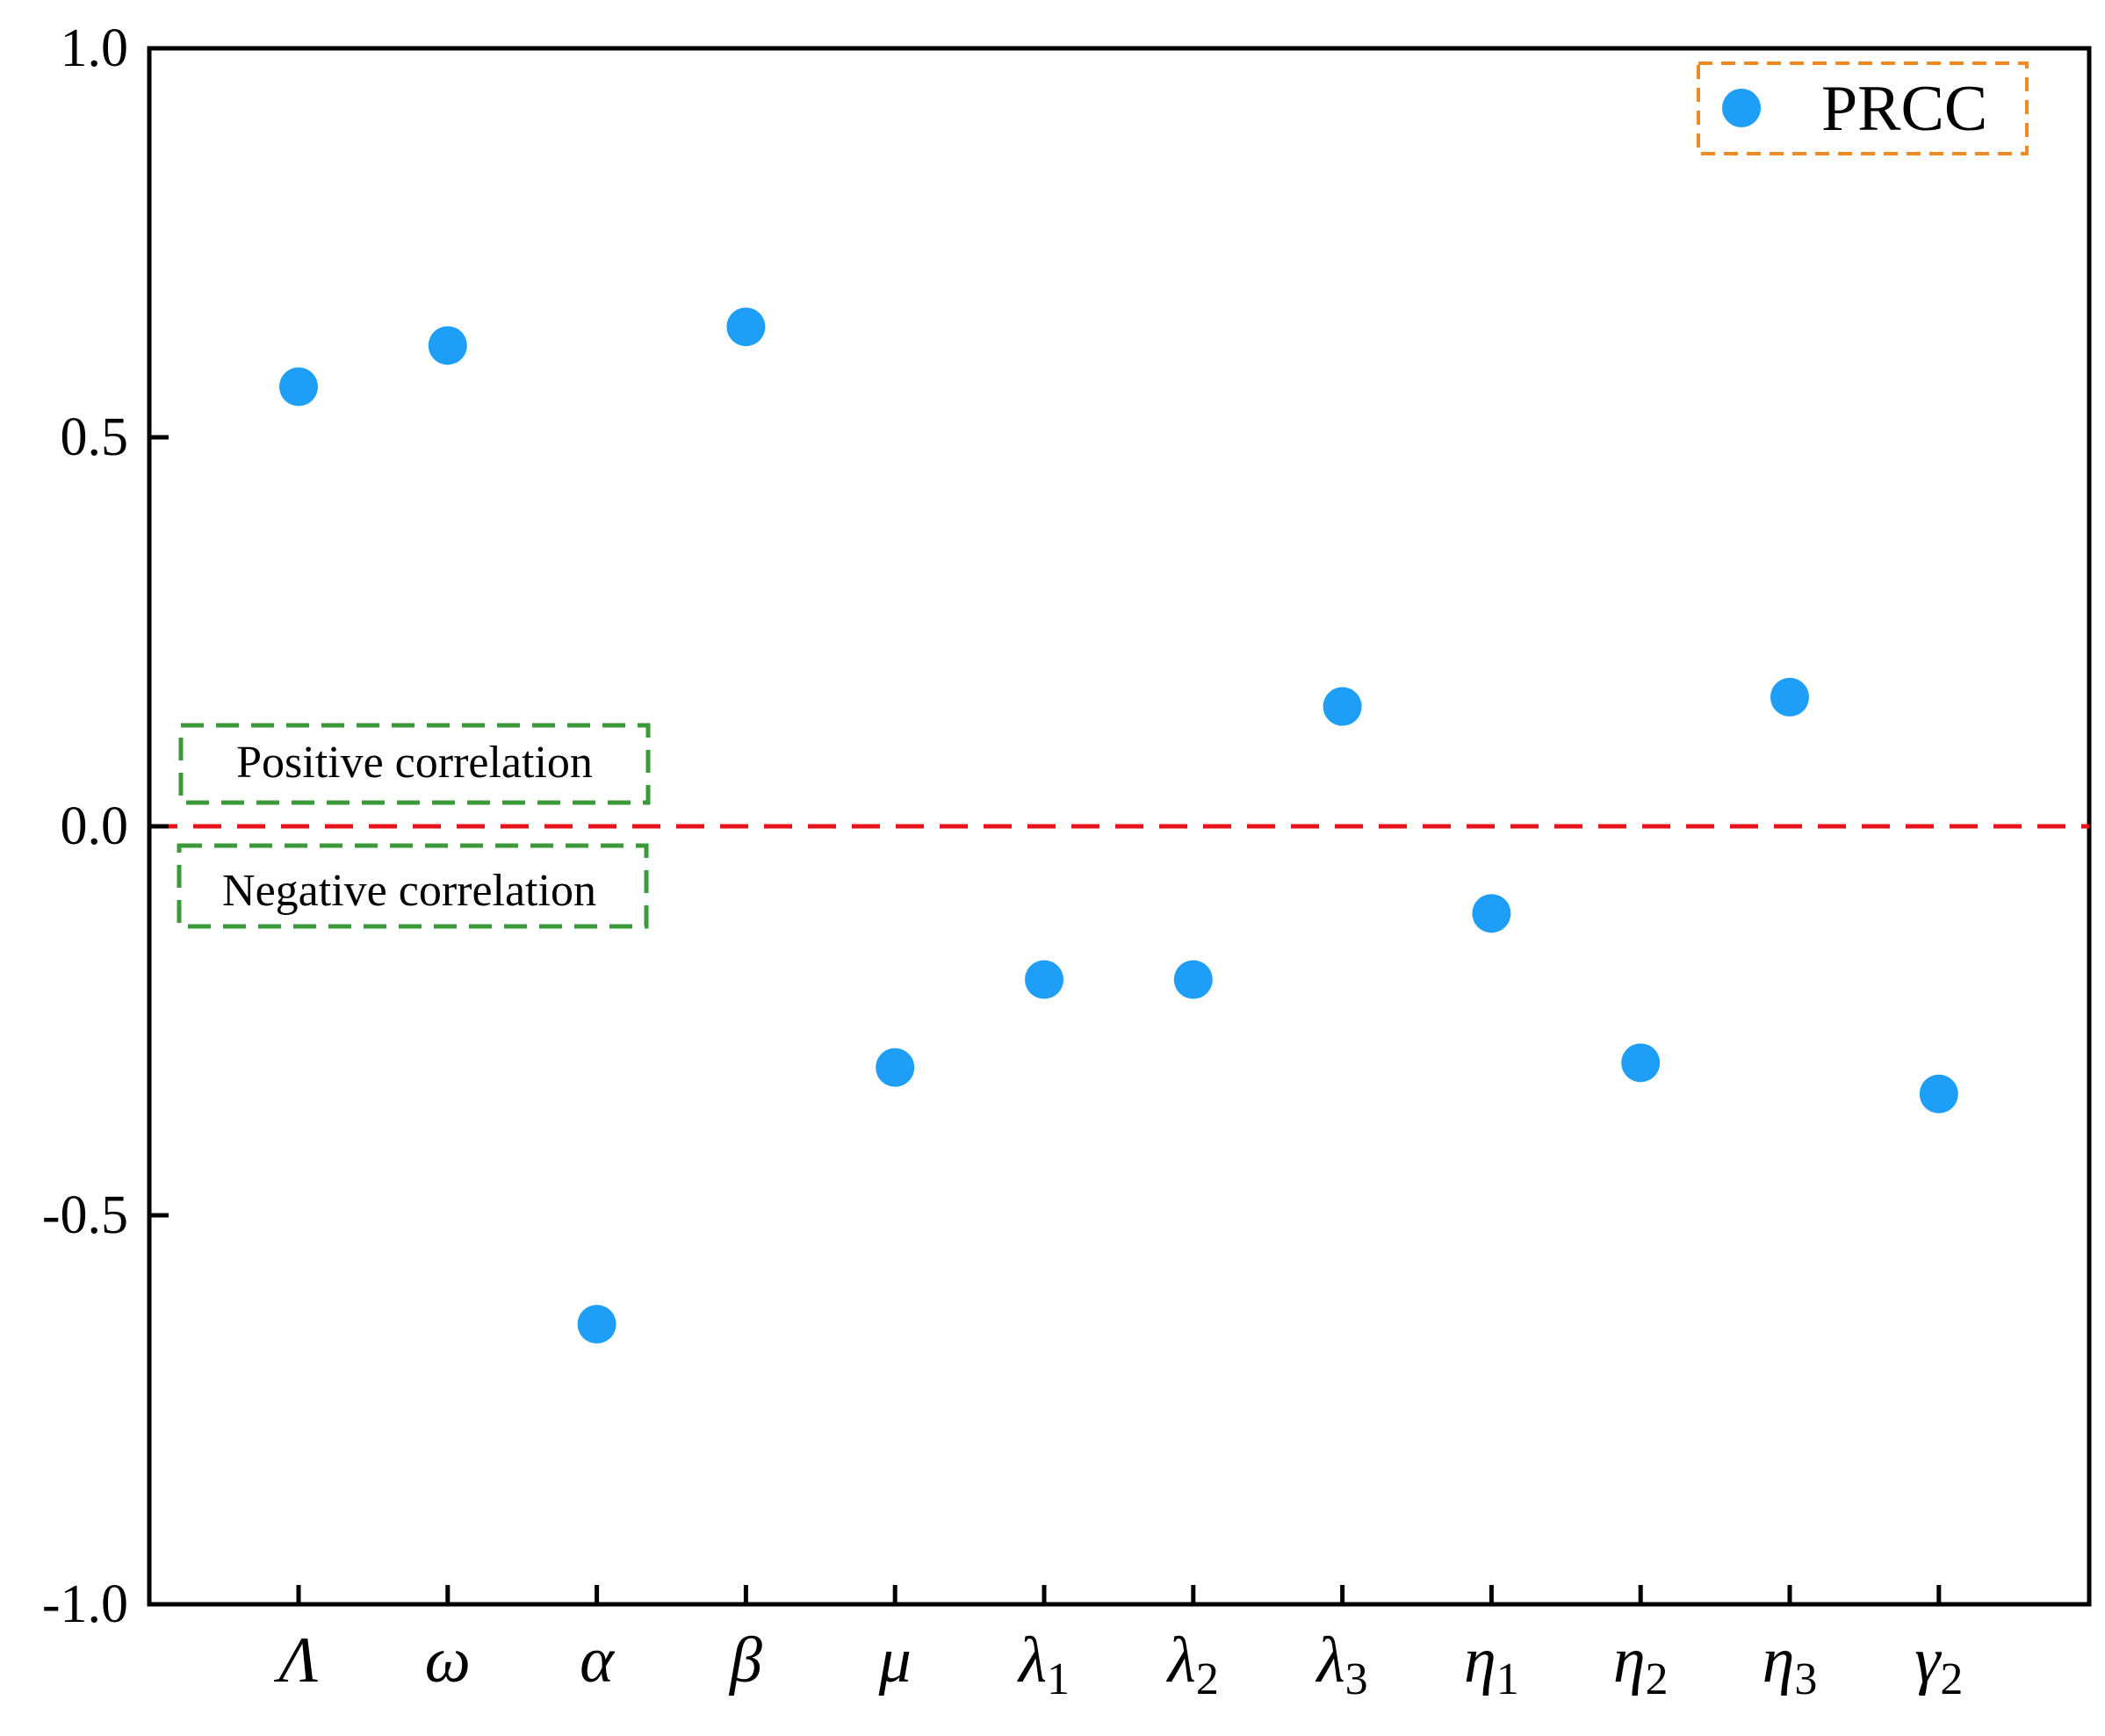  I want to click on y-tick-label: 0.5, so click(95, 437).